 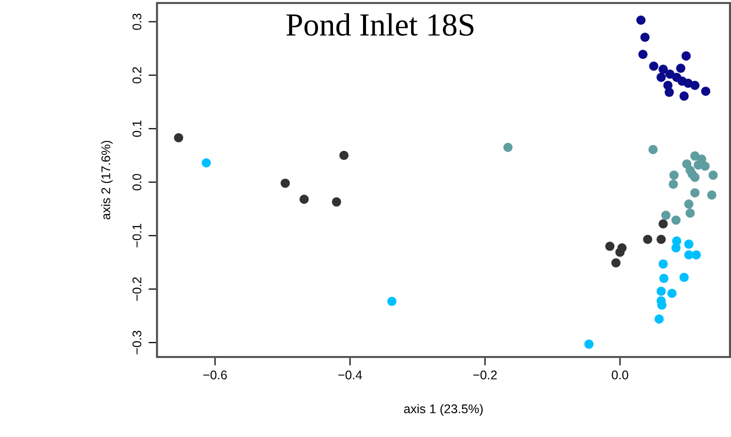 What do you see at coordinates (485, 375) in the screenshot?
I see `x-tick-label: −0.2` at bounding box center [485, 375].